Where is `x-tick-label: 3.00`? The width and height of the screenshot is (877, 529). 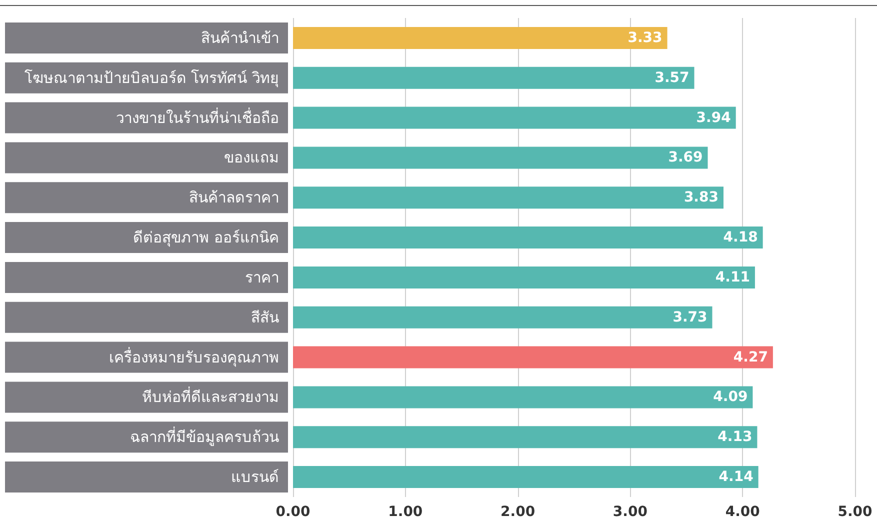 x-tick-label: 3.00 is located at coordinates (630, 512).